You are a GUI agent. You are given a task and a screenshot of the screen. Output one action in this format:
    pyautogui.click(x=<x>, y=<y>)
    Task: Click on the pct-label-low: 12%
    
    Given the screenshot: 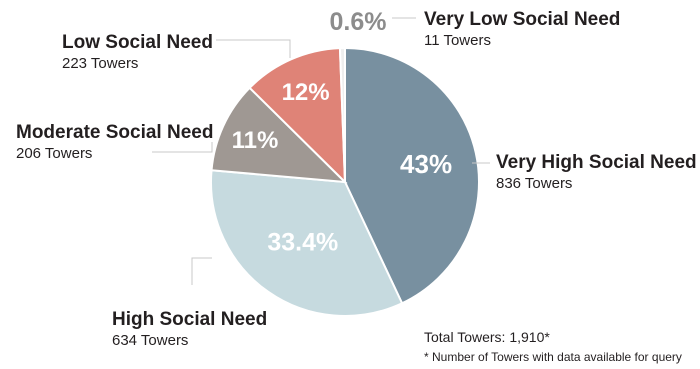 What is the action you would take?
    pyautogui.click(x=306, y=92)
    